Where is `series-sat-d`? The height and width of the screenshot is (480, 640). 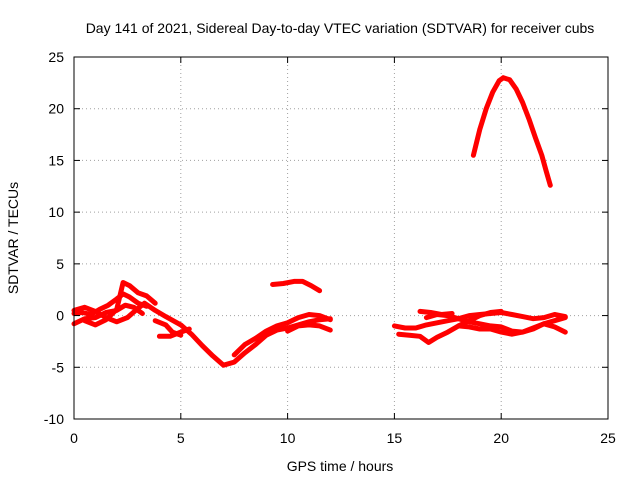
series-sat-d is located at coordinates (202, 334).